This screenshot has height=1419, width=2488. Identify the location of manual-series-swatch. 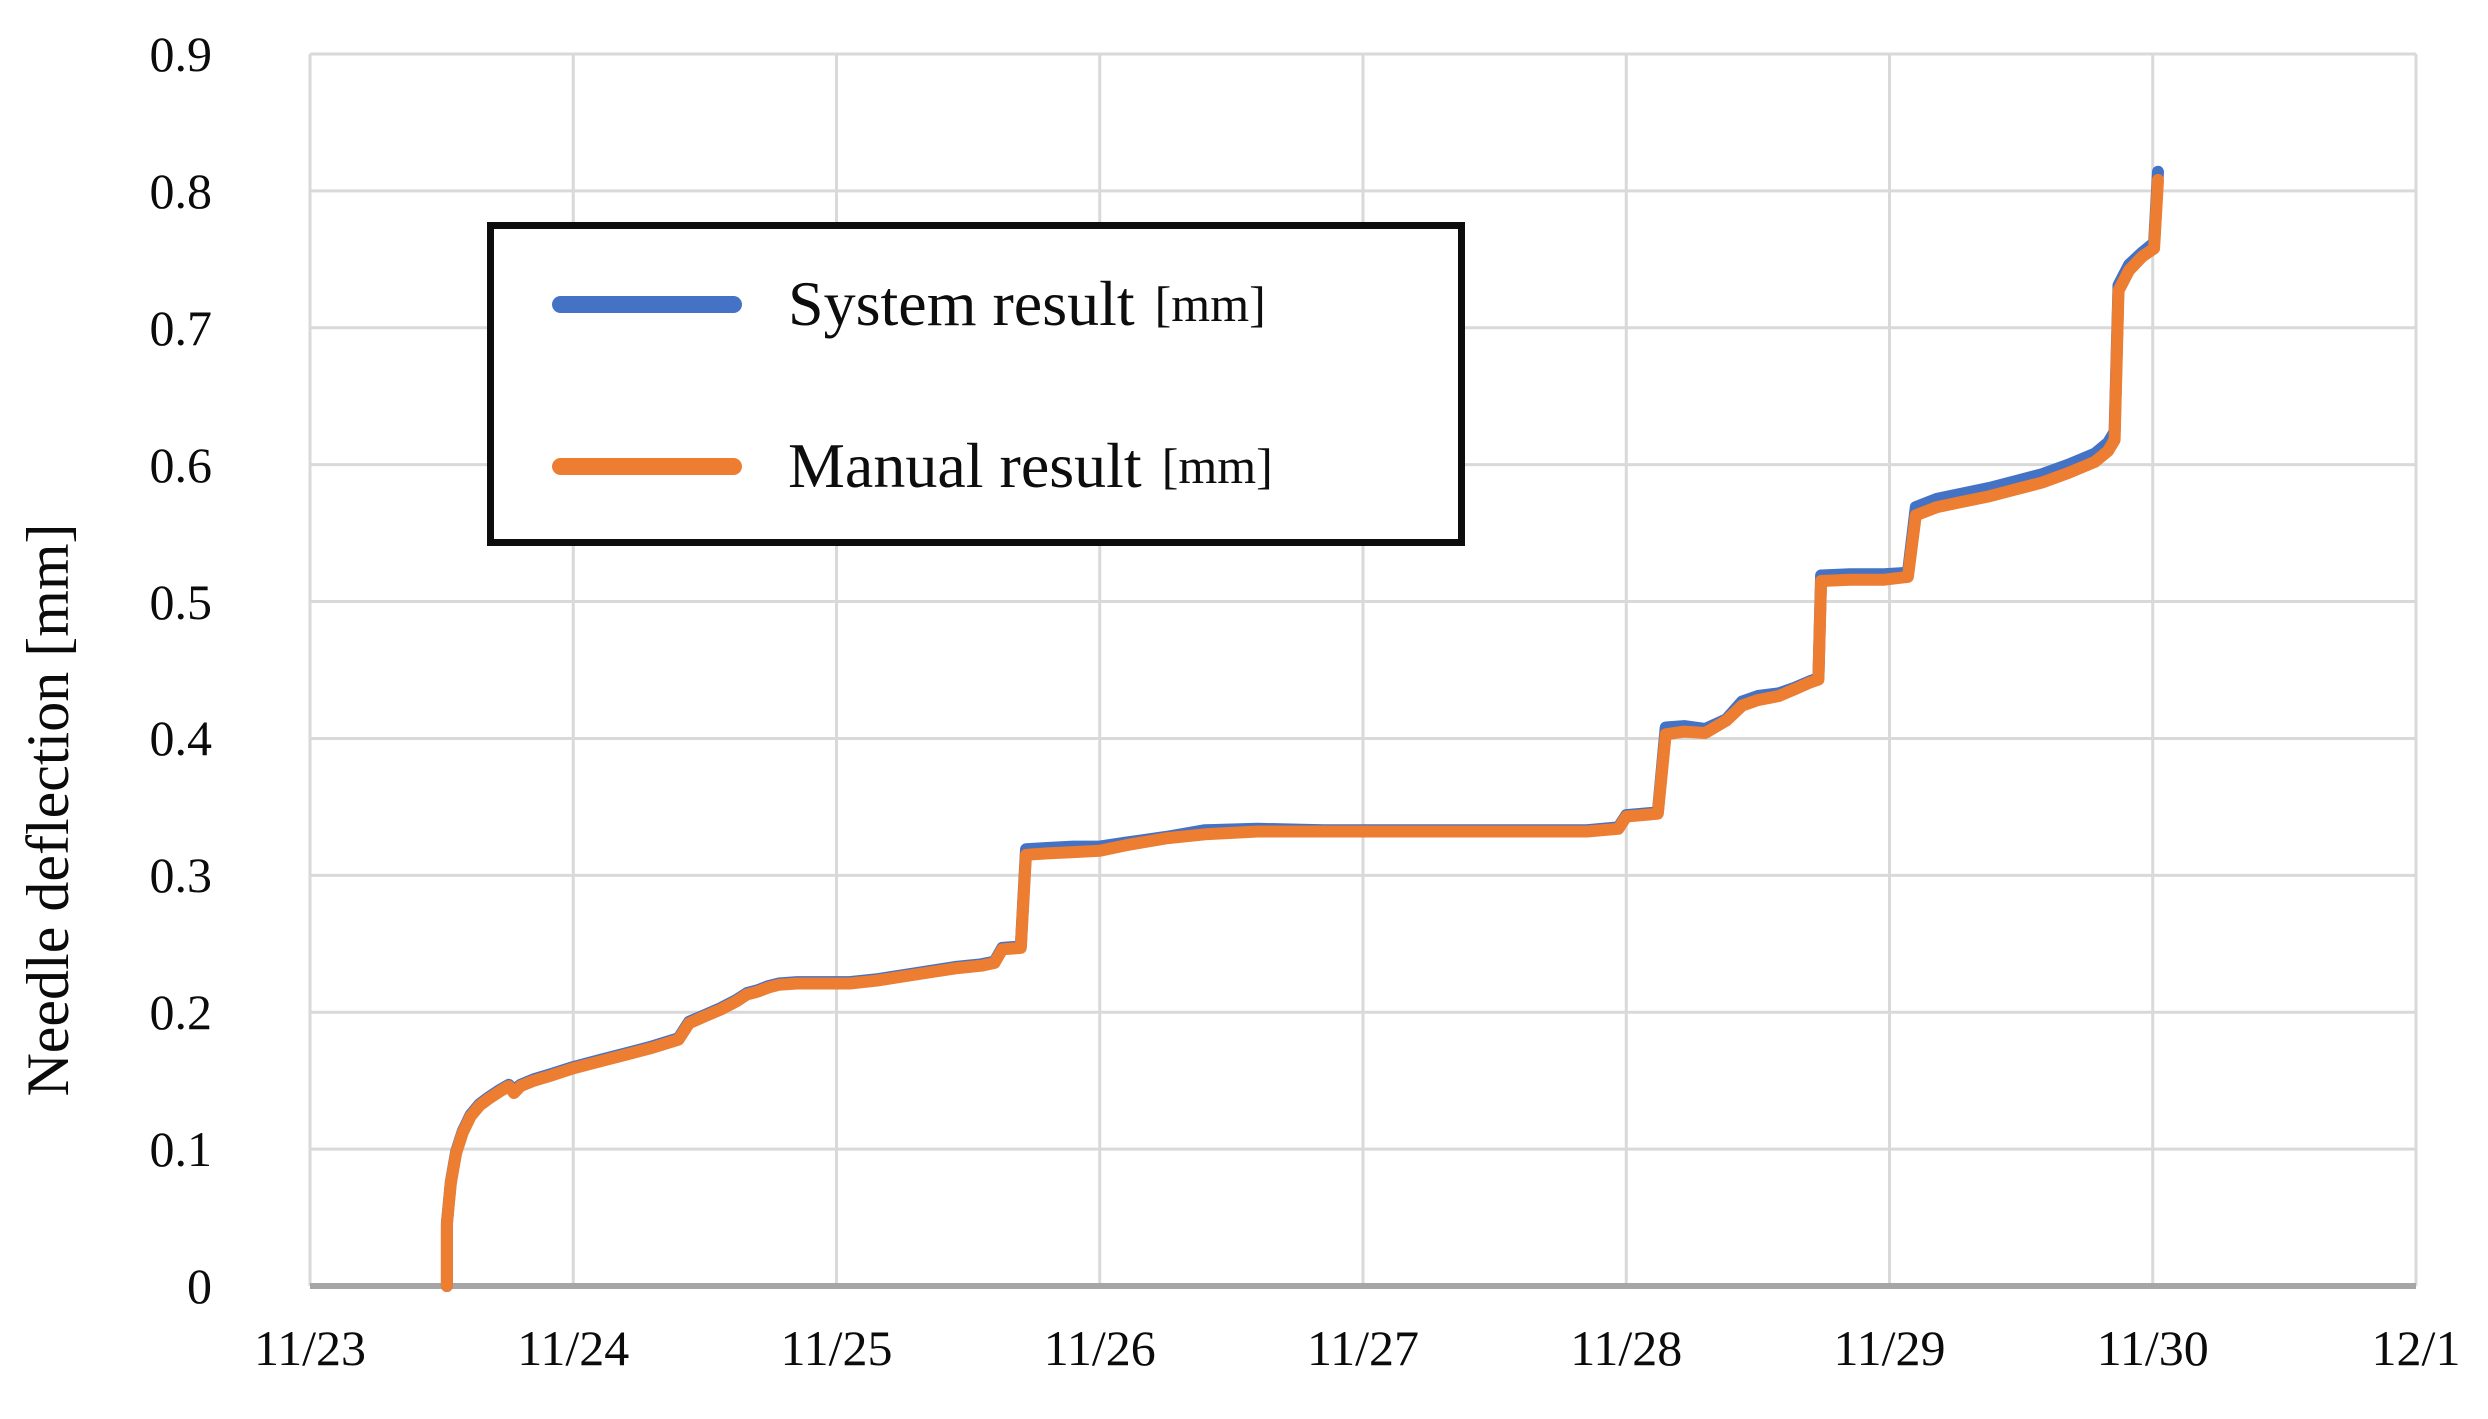
(647, 466).